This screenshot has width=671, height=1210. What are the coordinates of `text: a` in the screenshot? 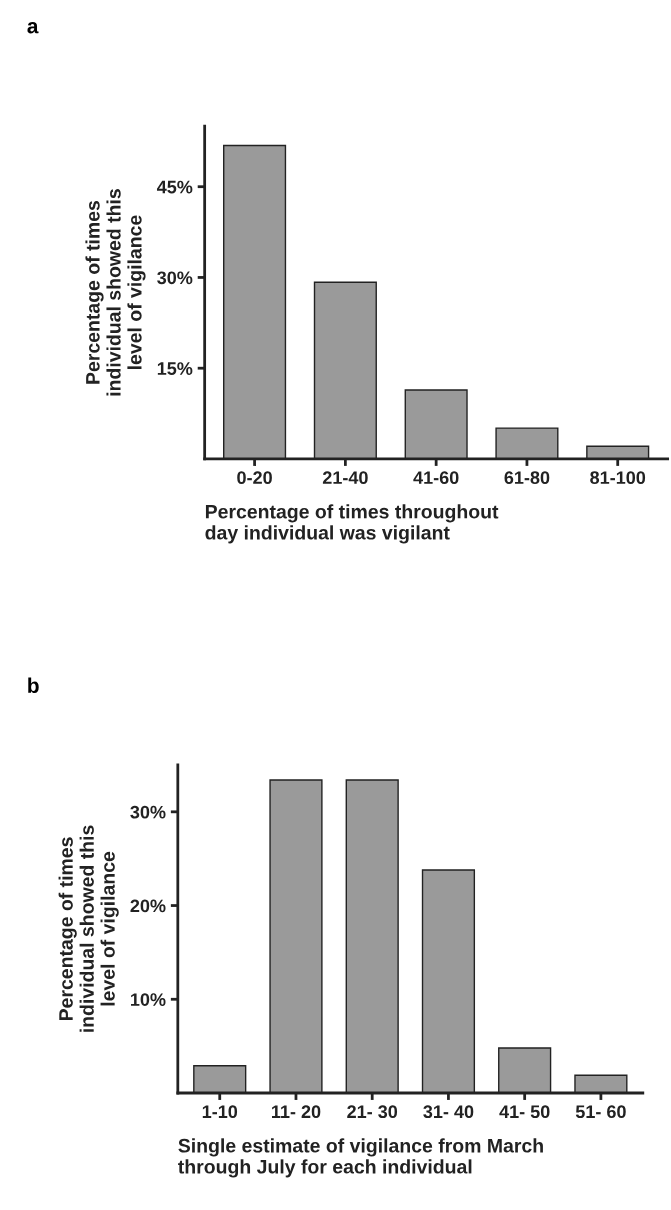 It's located at (33, 28).